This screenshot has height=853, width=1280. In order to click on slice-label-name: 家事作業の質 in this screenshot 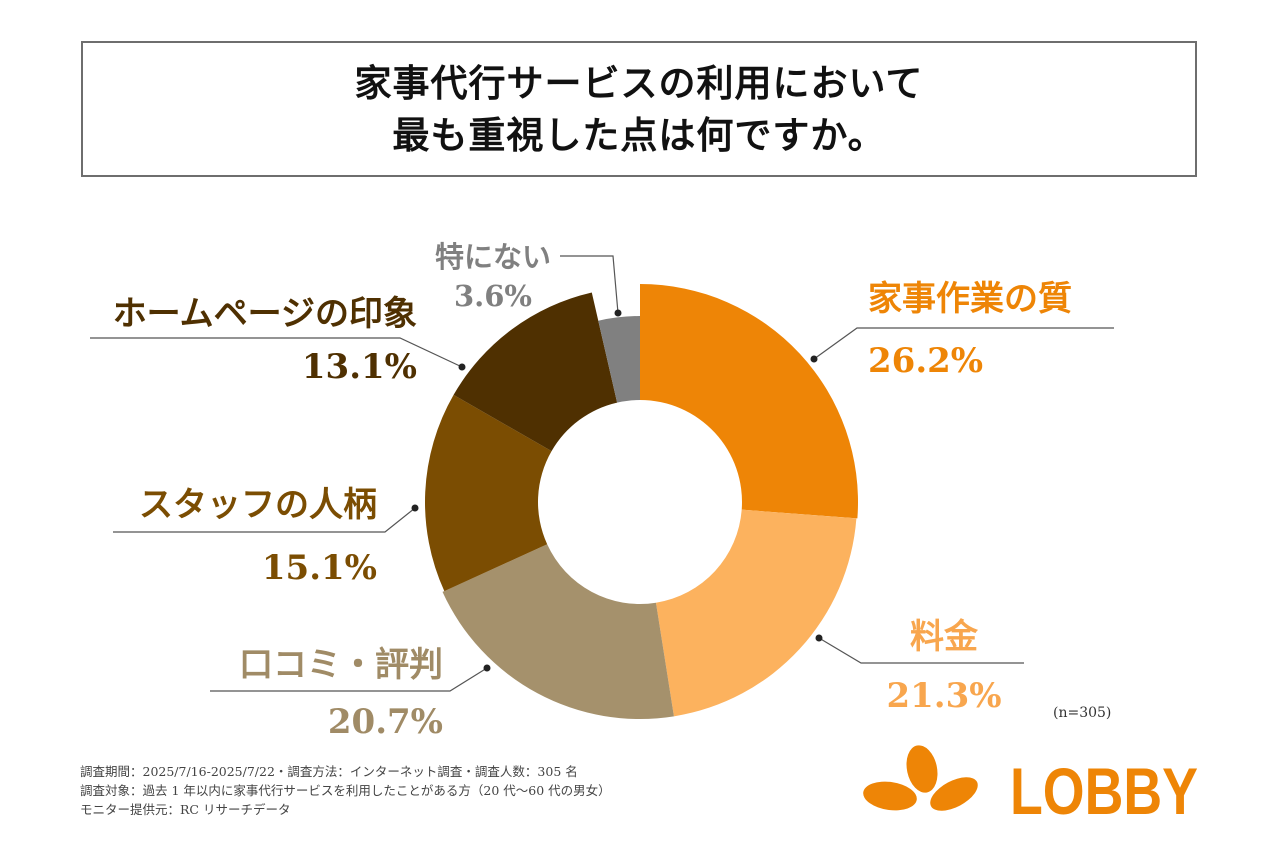, I will do `click(970, 299)`.